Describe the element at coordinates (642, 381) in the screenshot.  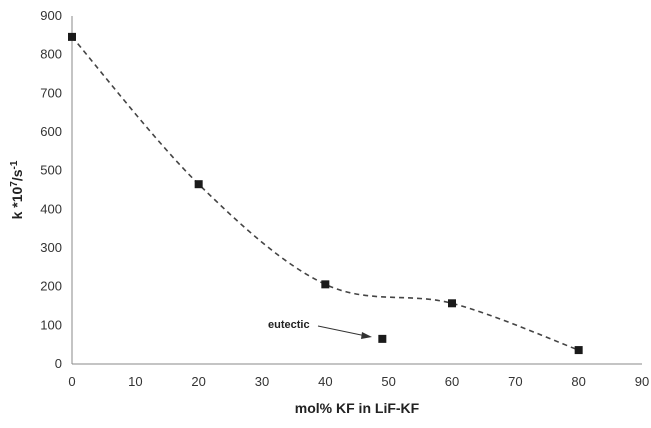
I see `x-tick-label: 90` at that location.